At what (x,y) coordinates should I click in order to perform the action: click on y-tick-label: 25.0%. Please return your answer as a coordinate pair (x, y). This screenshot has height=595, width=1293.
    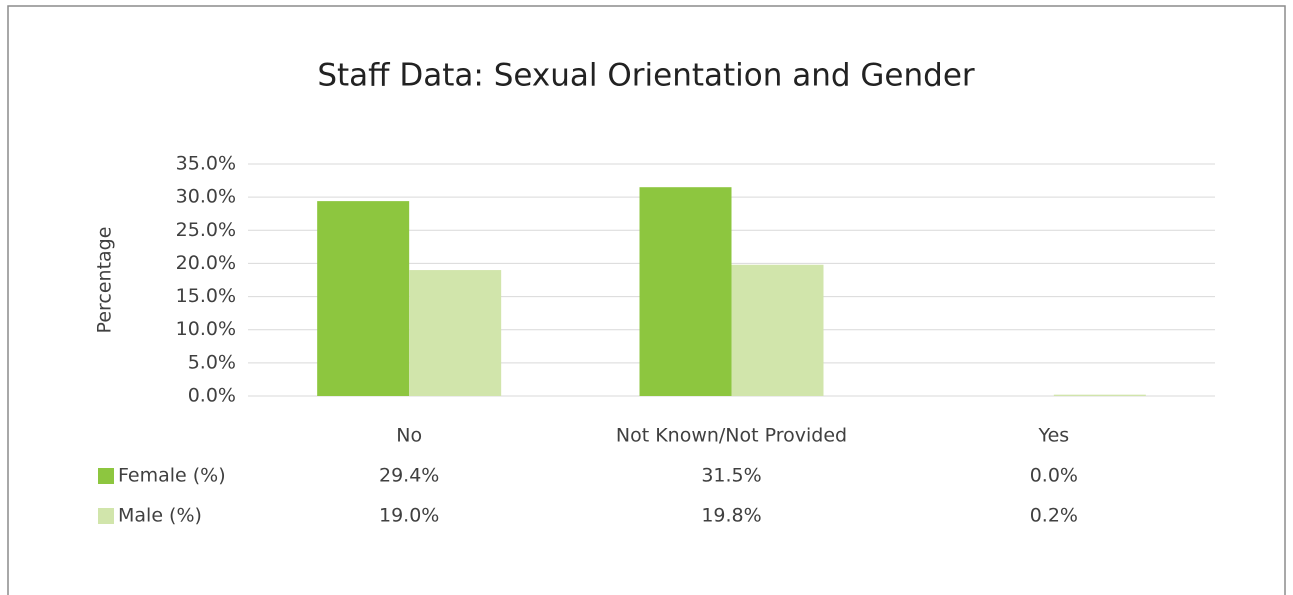
    Looking at the image, I should click on (206, 230).